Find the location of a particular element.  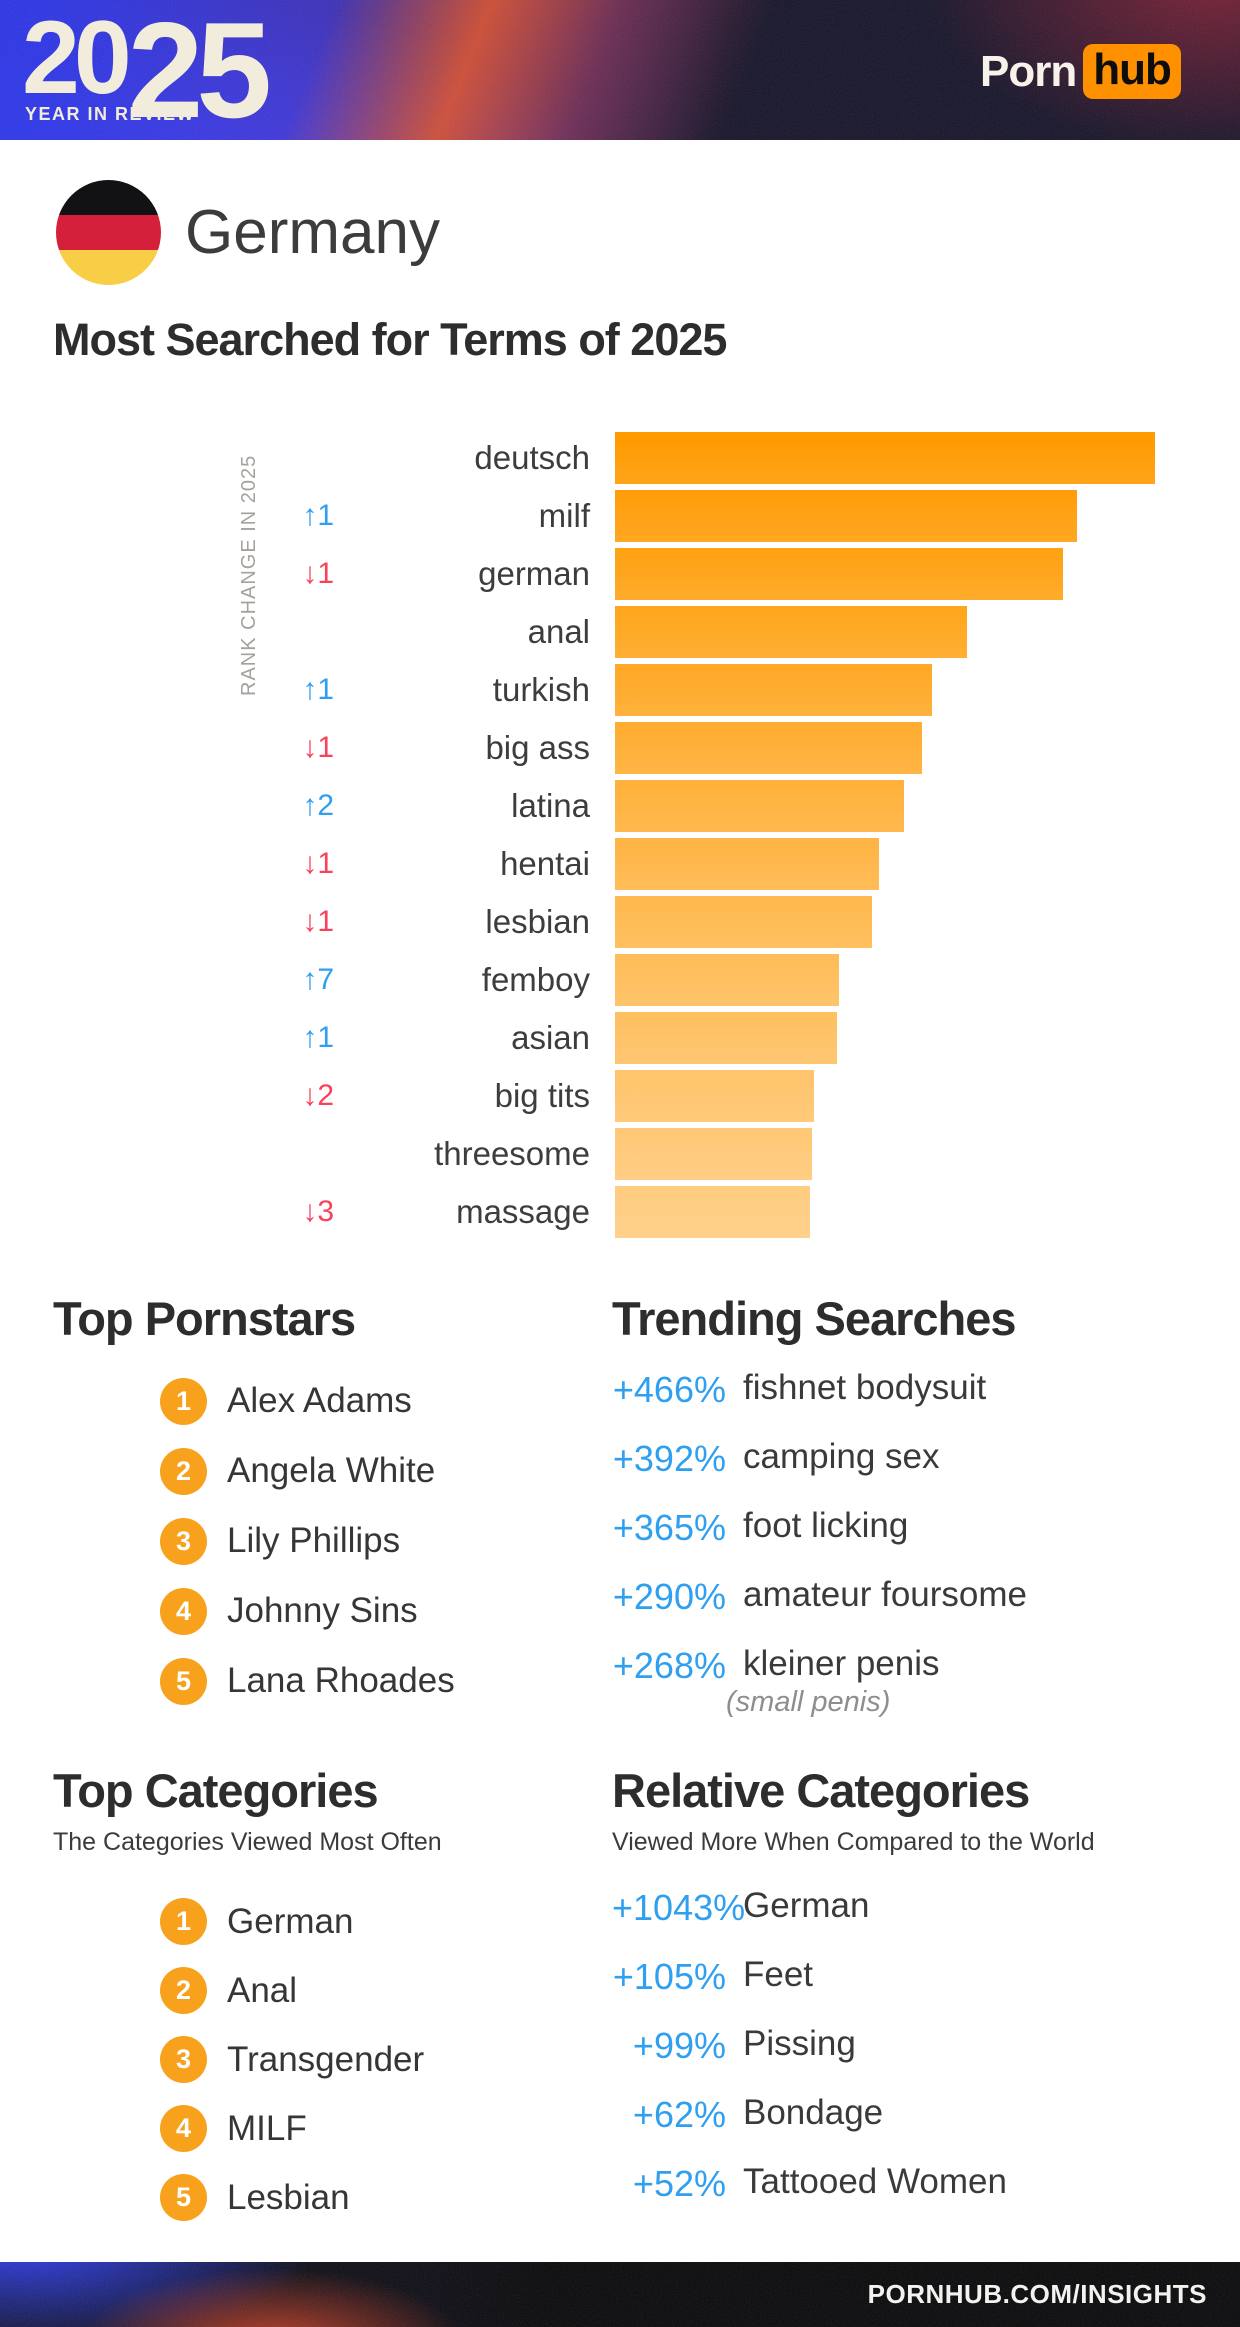

chart-row: ↑1 milf is located at coordinates (620, 516).